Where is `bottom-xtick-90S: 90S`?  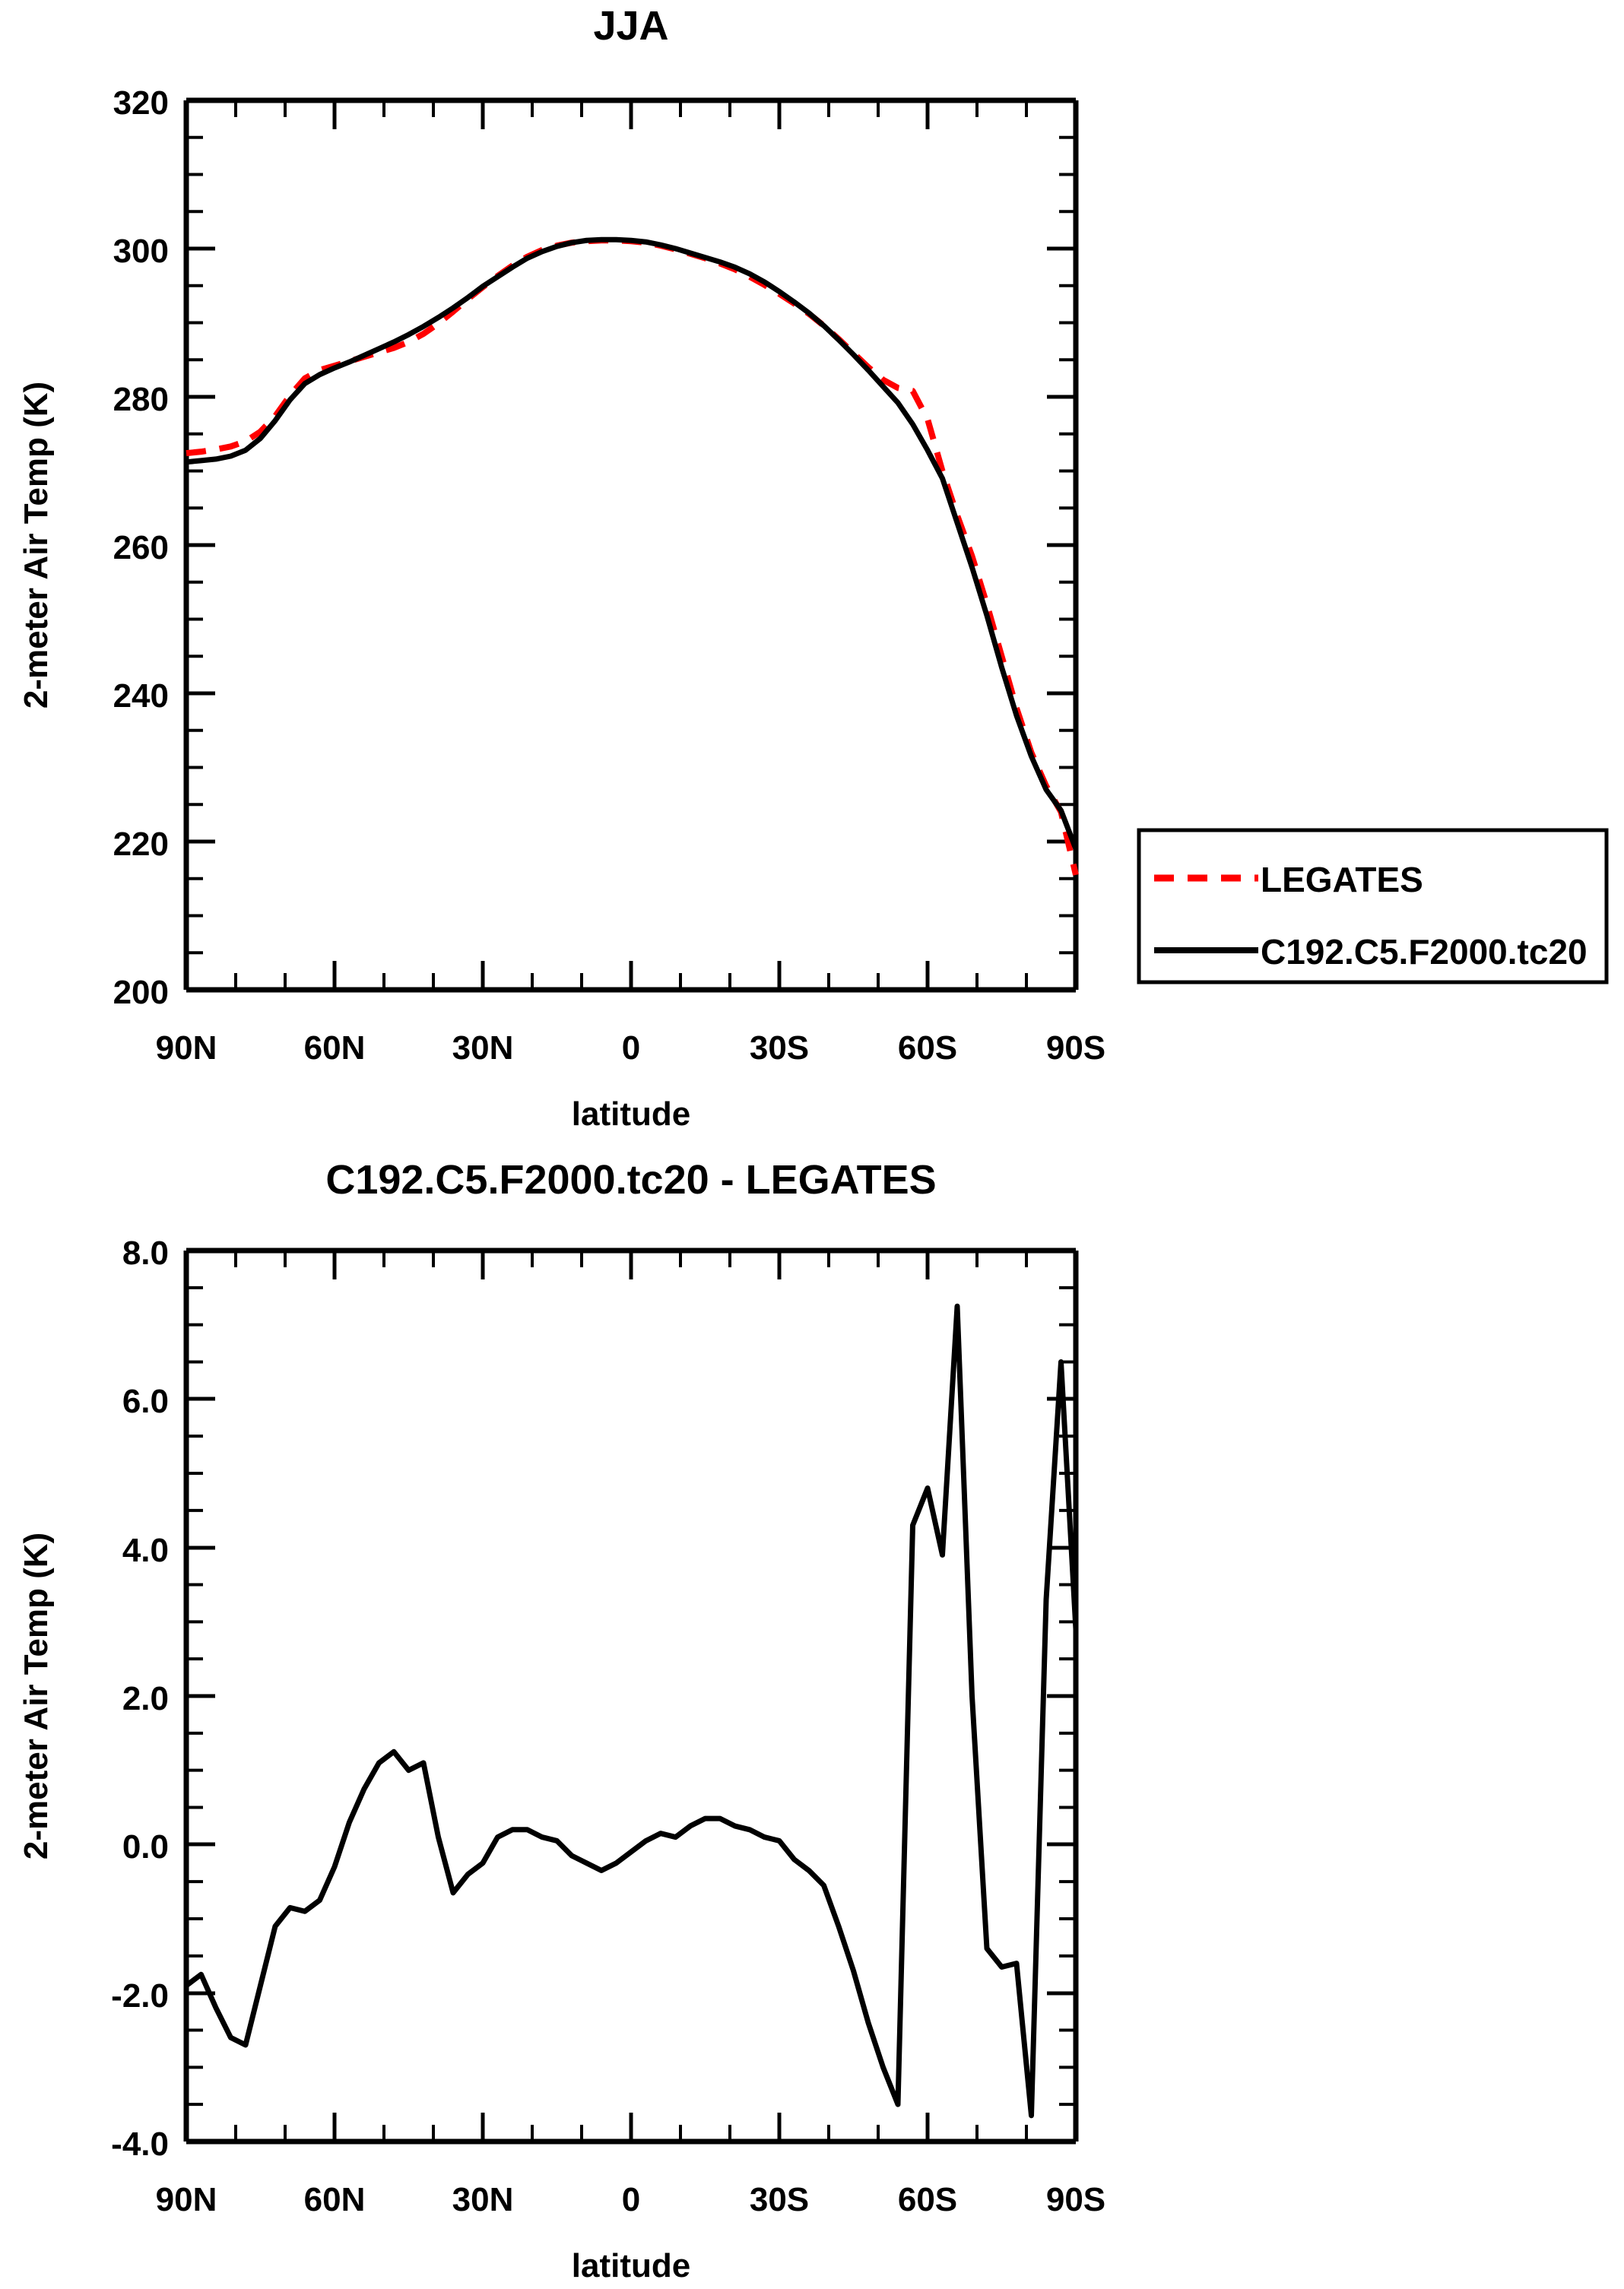
bottom-xtick-90S: 90S is located at coordinates (1075, 2199).